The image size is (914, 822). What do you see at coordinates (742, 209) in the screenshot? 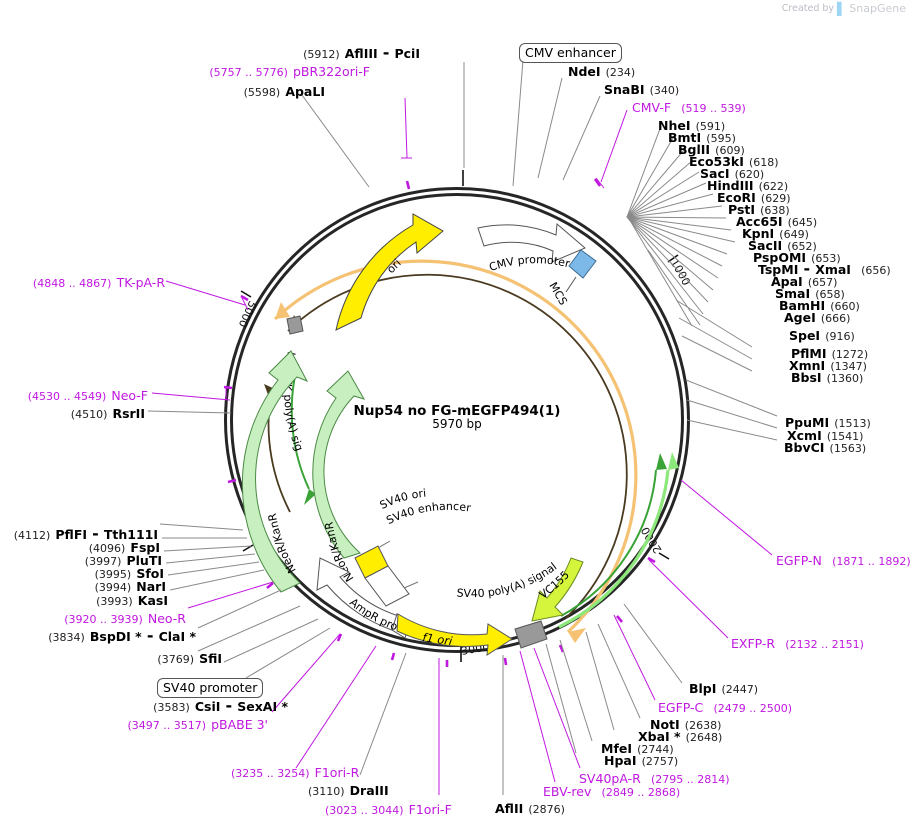
I see `label-enzyme-name: PstI` at bounding box center [742, 209].